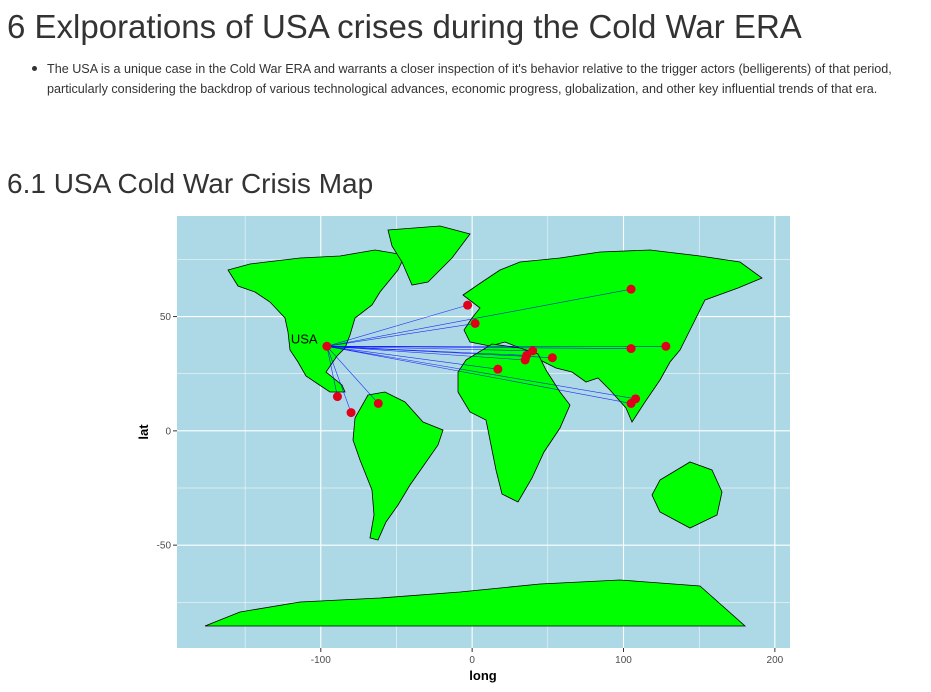 This screenshot has height=692, width=931. I want to click on crisis-points, so click(496, 351).